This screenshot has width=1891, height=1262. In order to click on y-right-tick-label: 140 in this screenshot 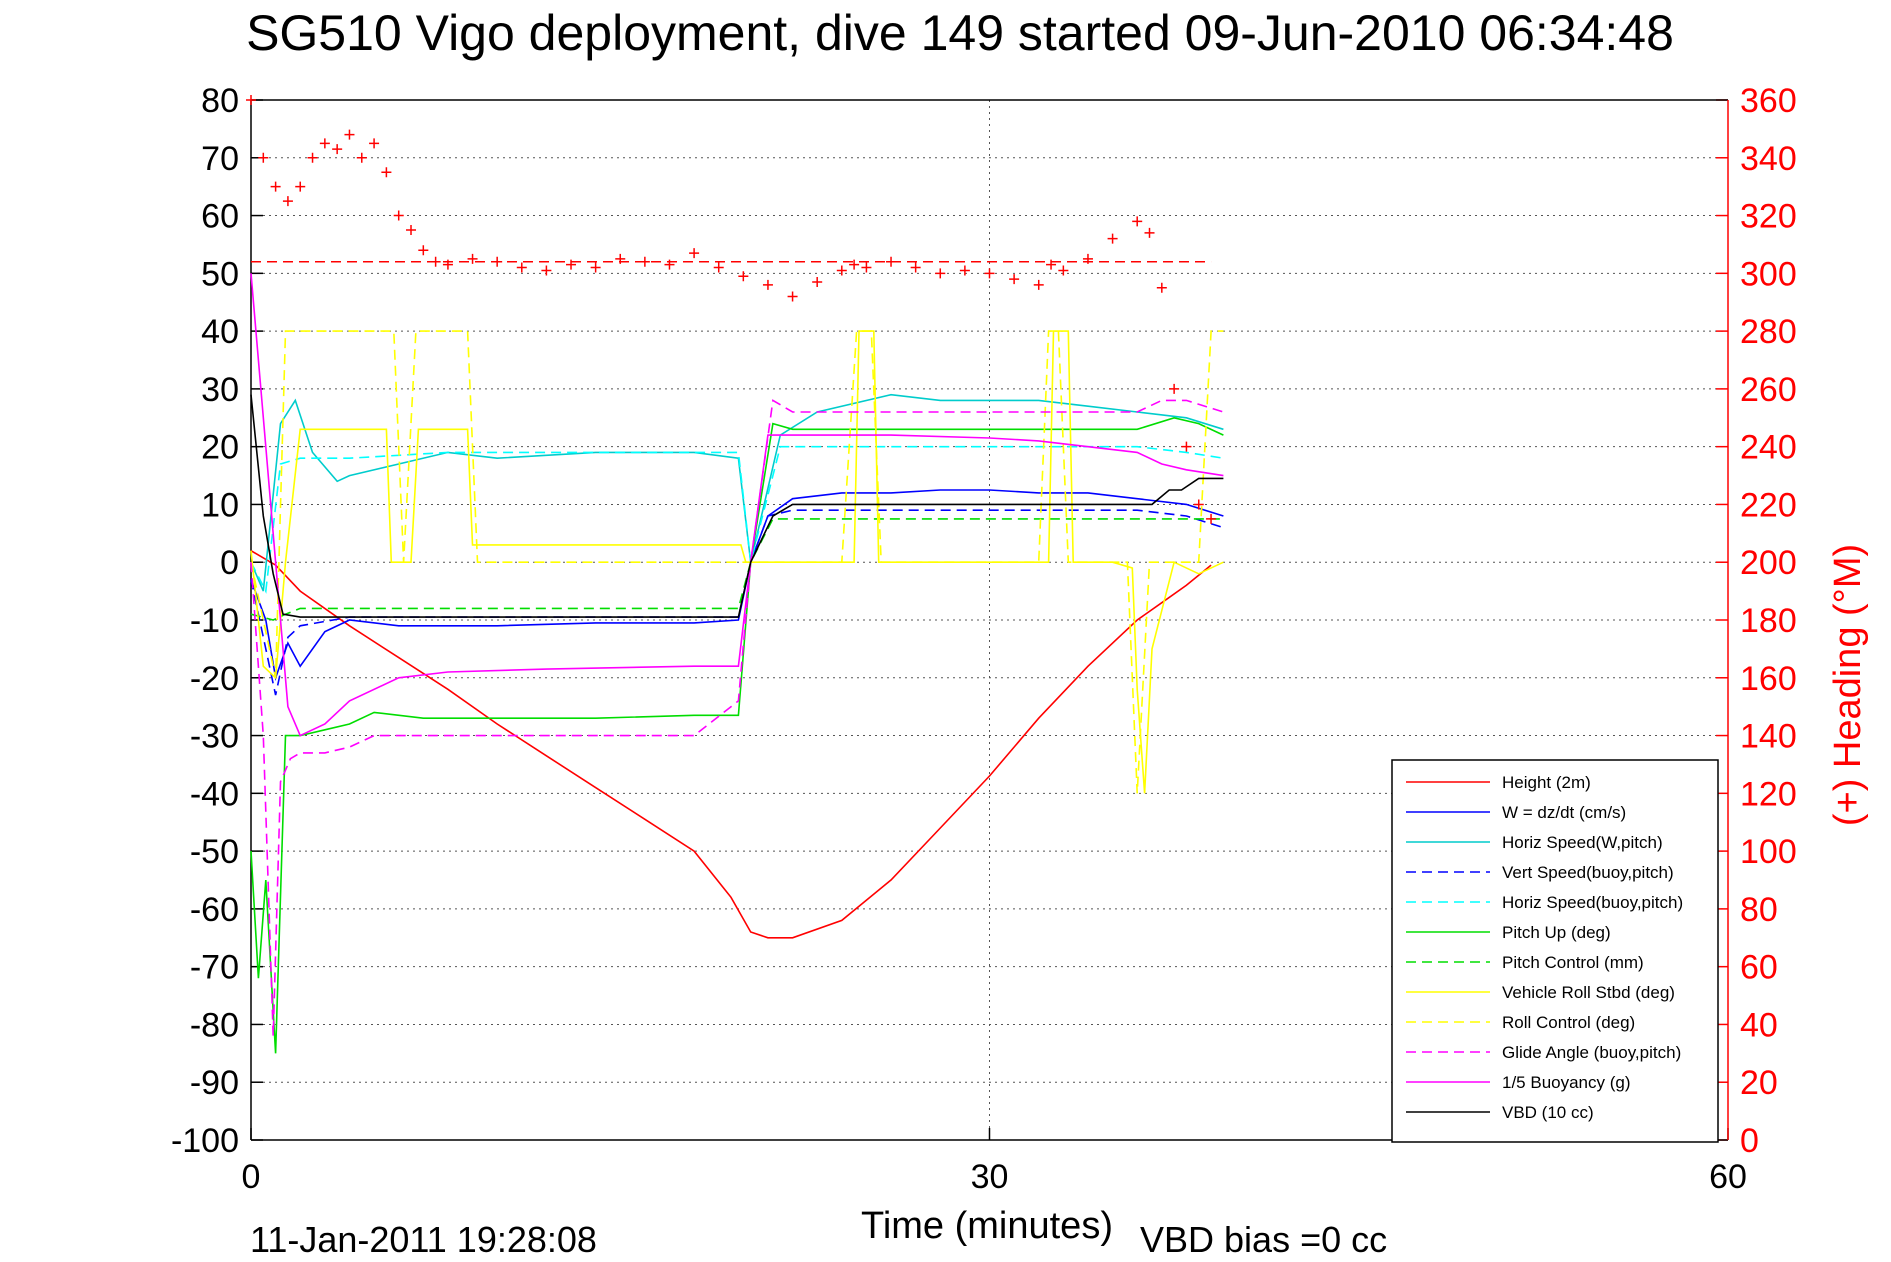, I will do `click(1768, 737)`.